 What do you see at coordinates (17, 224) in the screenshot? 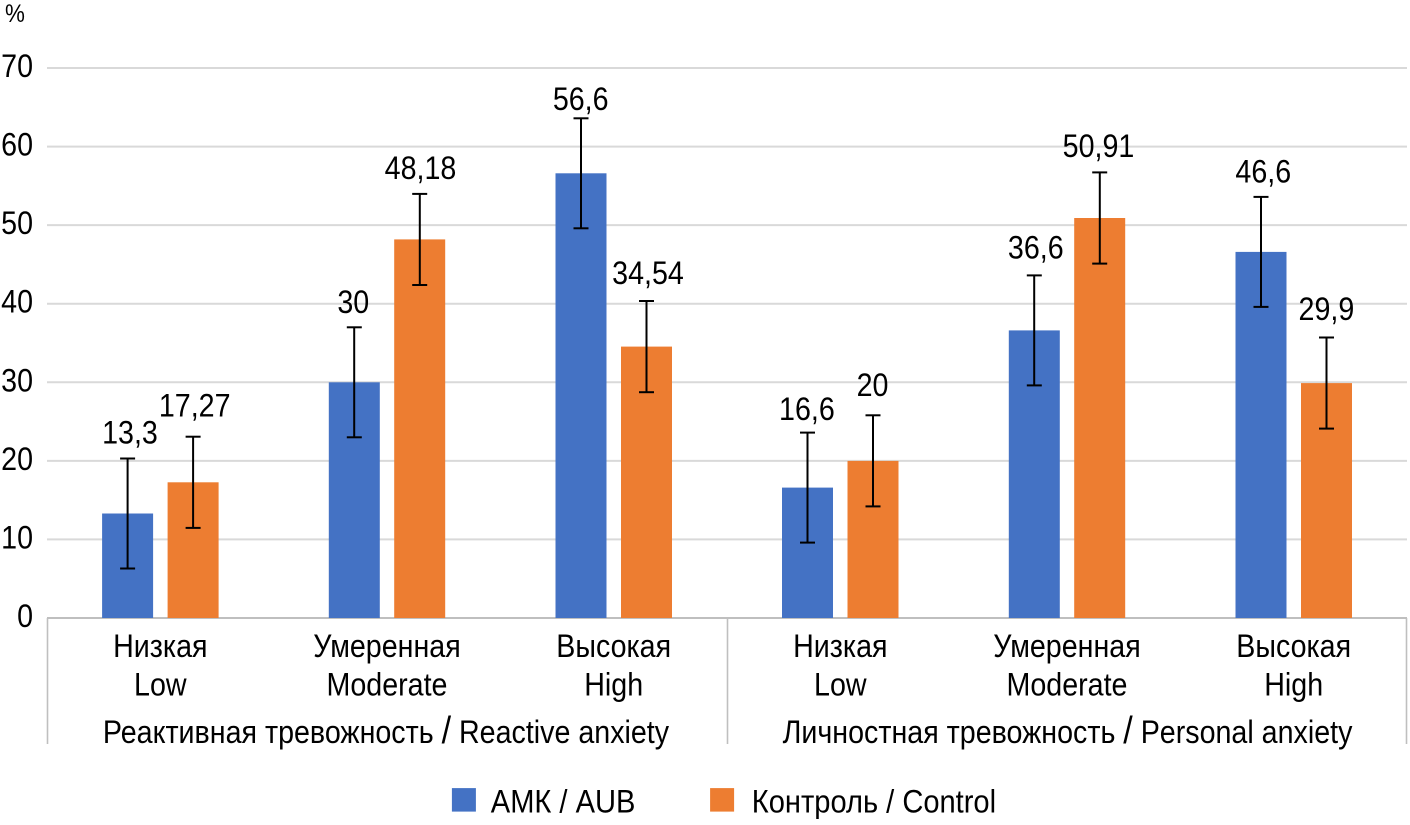
I see `svg-text: 50` at bounding box center [17, 224].